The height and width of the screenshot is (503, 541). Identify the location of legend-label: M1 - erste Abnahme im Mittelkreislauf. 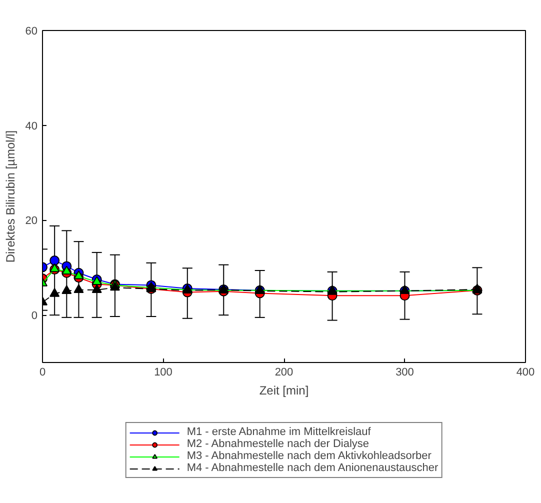
(278, 432).